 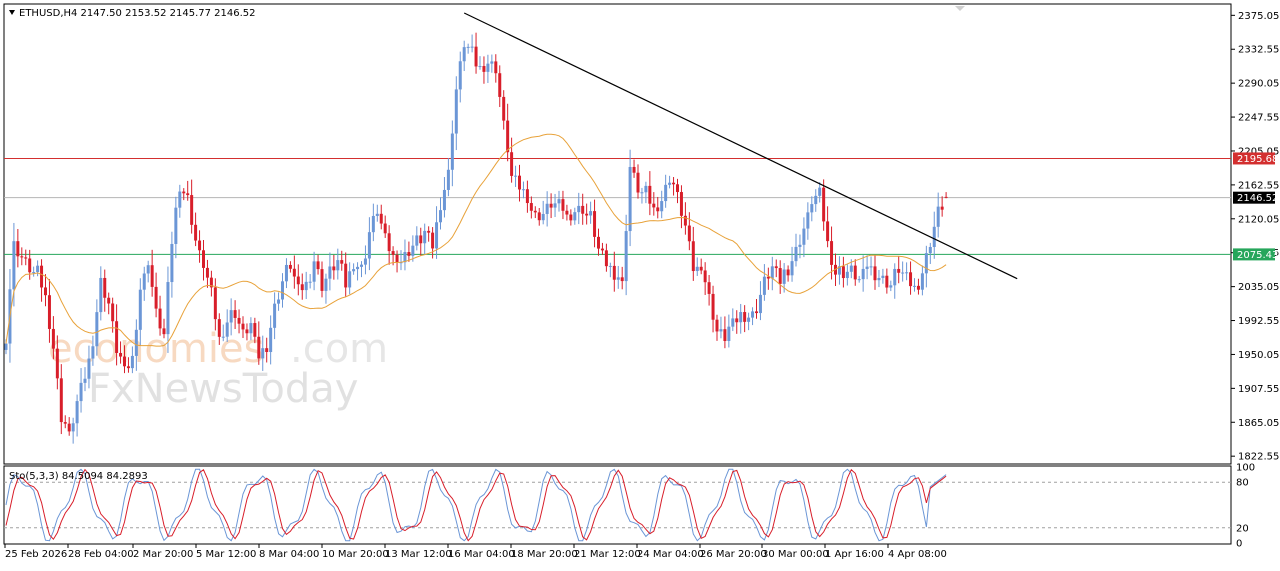 What do you see at coordinates (1239, 544) in the screenshot?
I see `stochastic-tick-label: 0` at bounding box center [1239, 544].